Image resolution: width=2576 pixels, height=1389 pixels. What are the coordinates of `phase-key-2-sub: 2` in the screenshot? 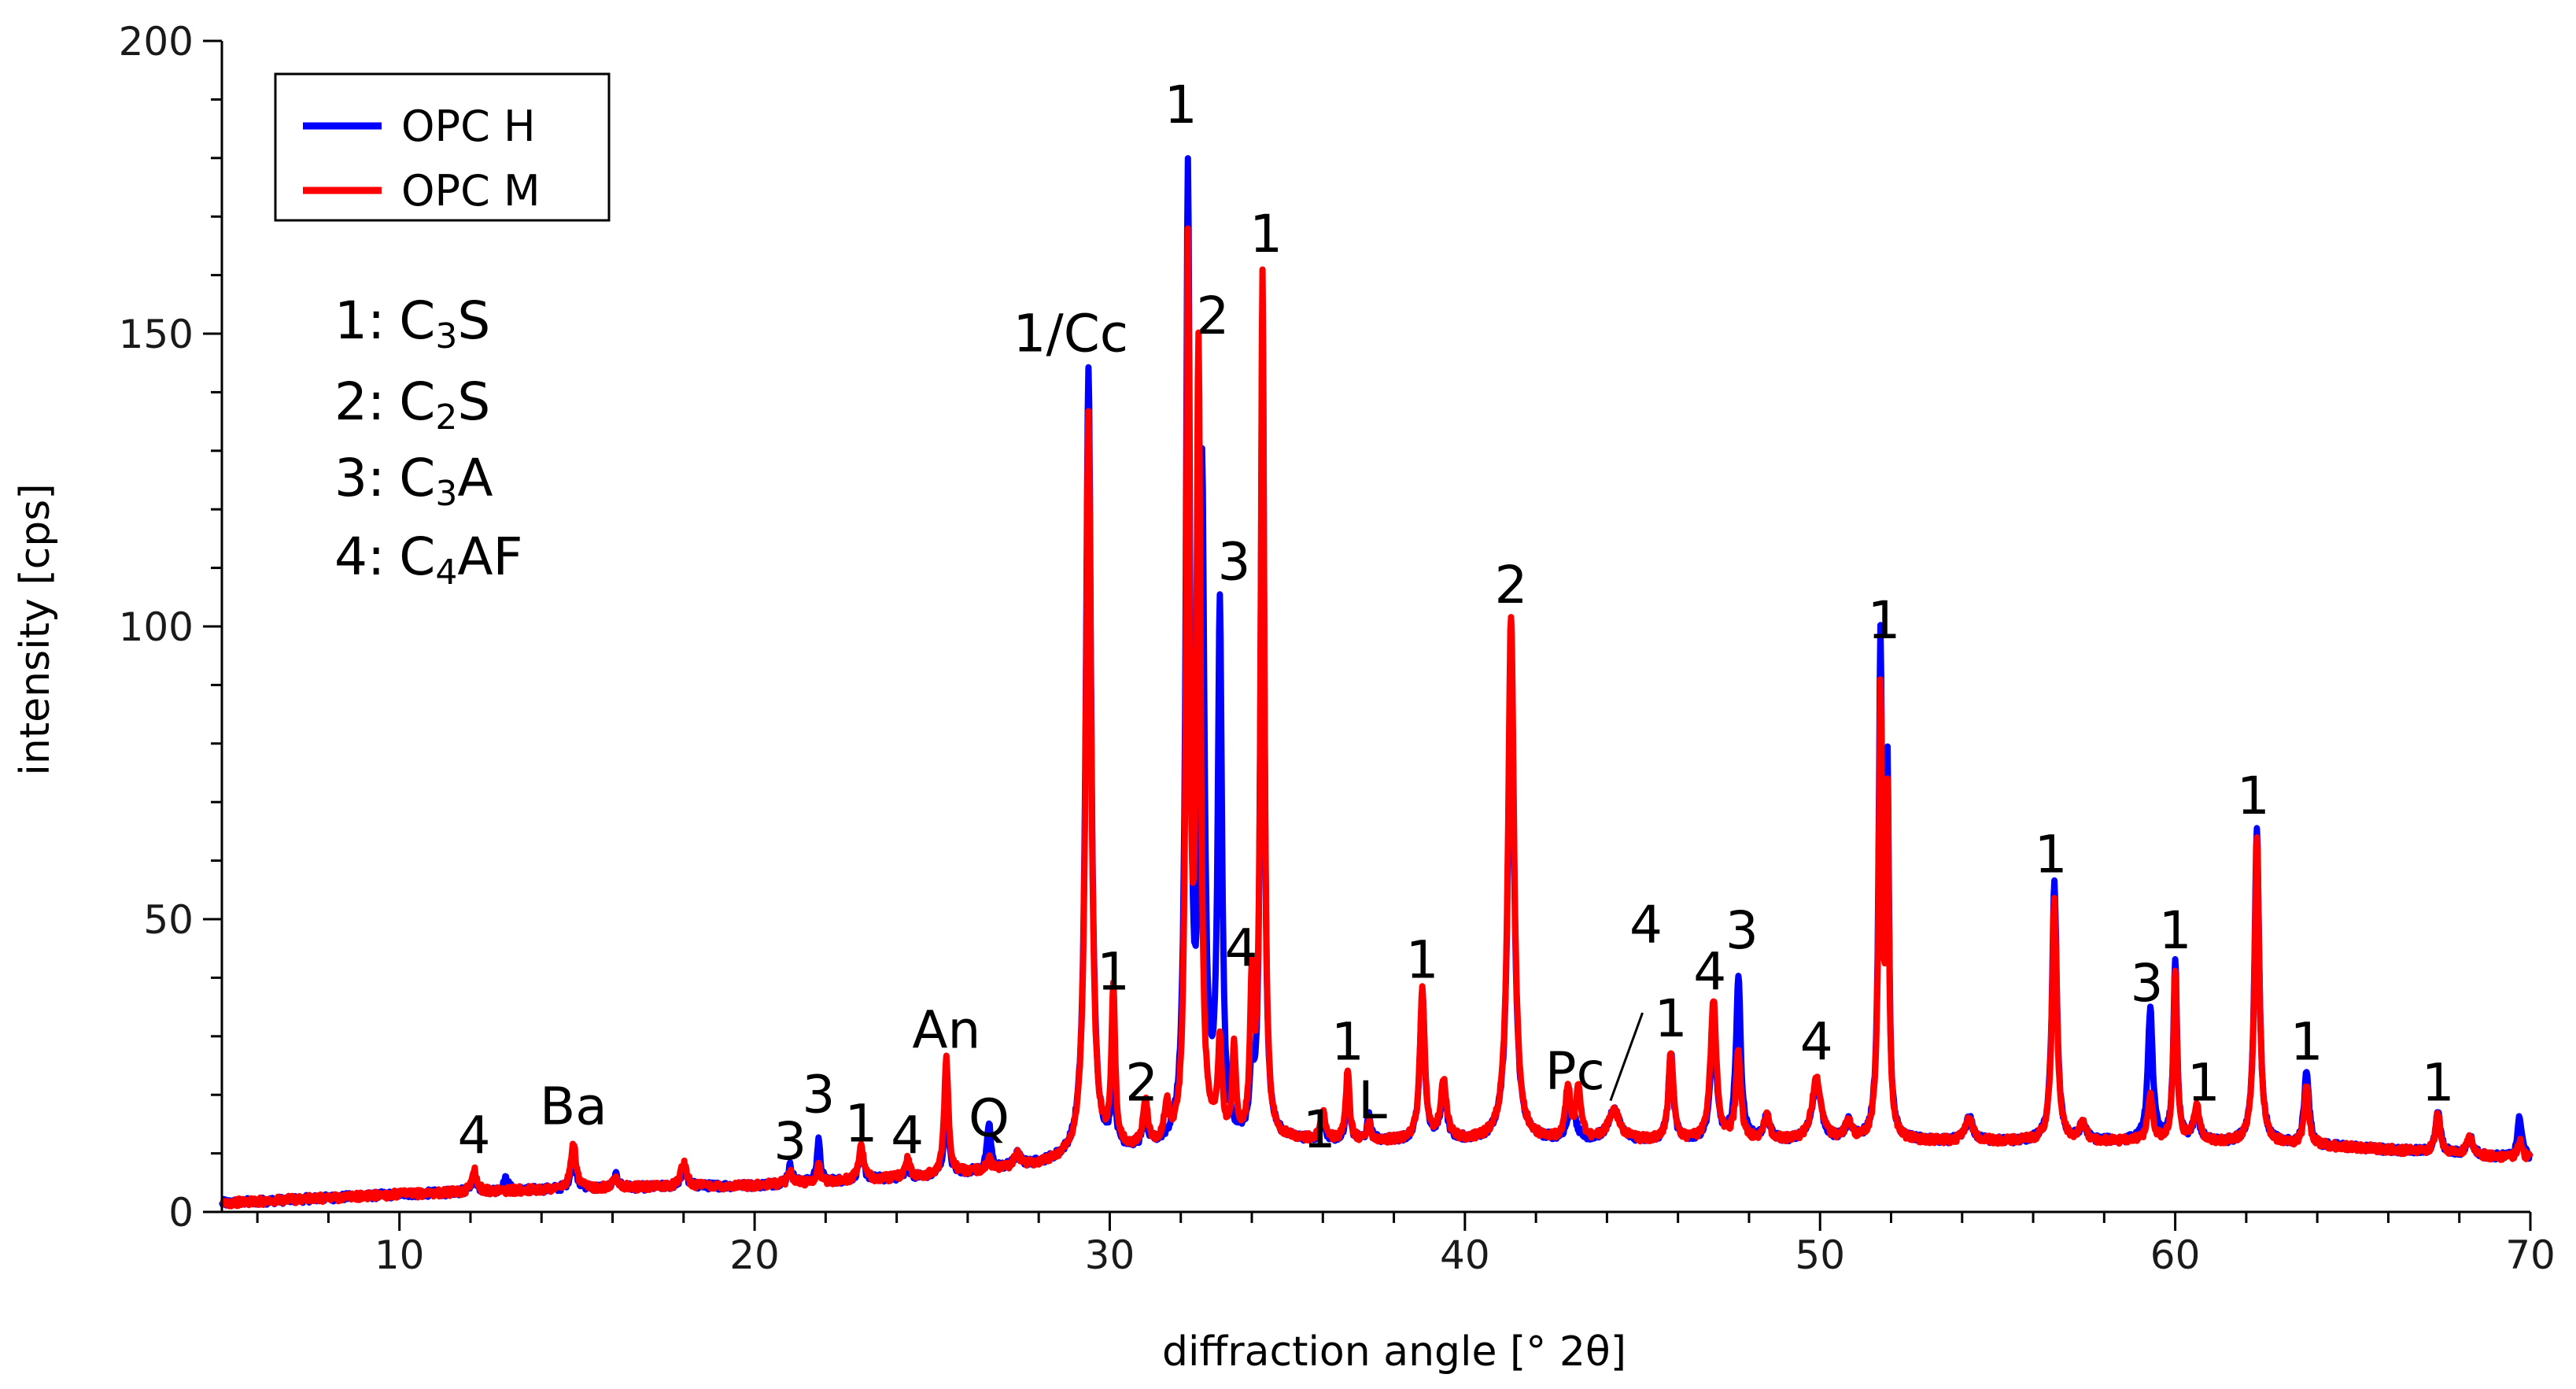 It's located at (446, 417).